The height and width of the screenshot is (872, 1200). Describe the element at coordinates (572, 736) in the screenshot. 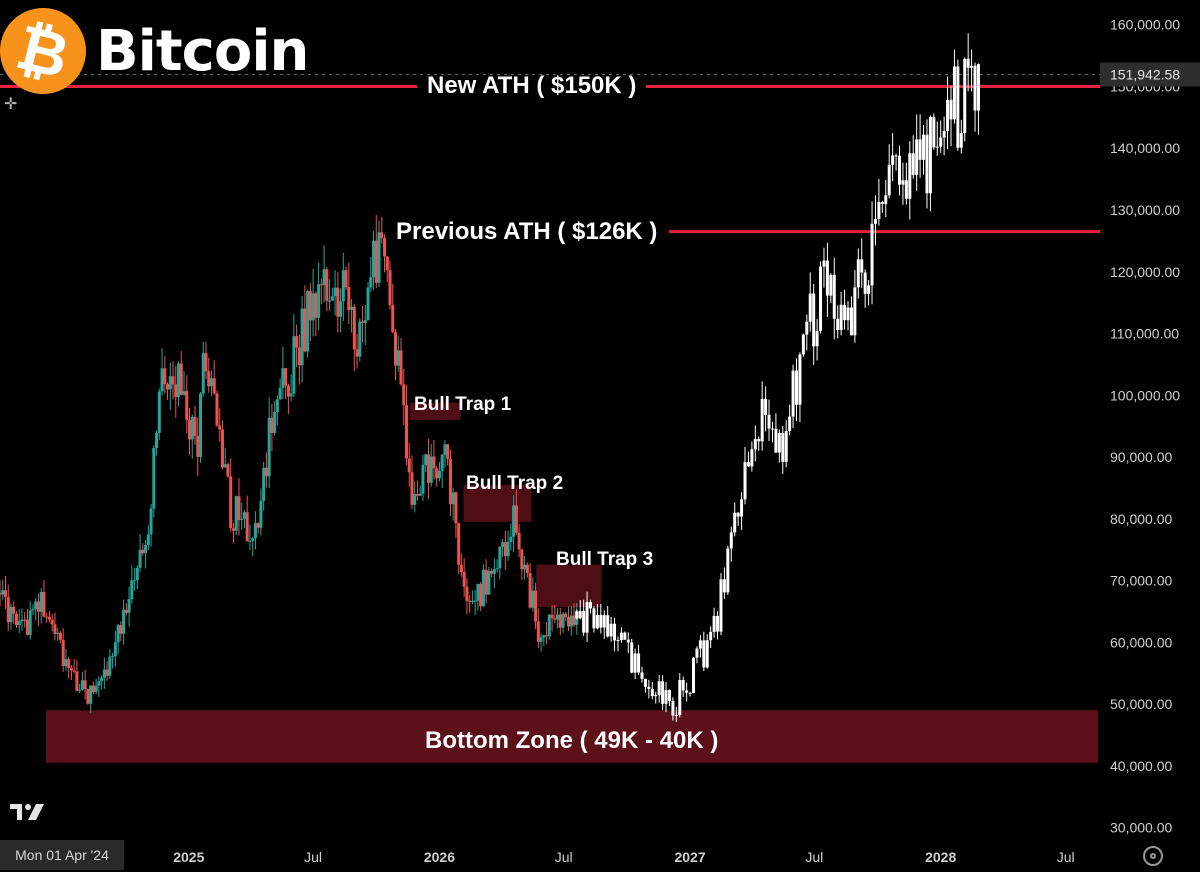

I see `bottom-zone-rect` at that location.